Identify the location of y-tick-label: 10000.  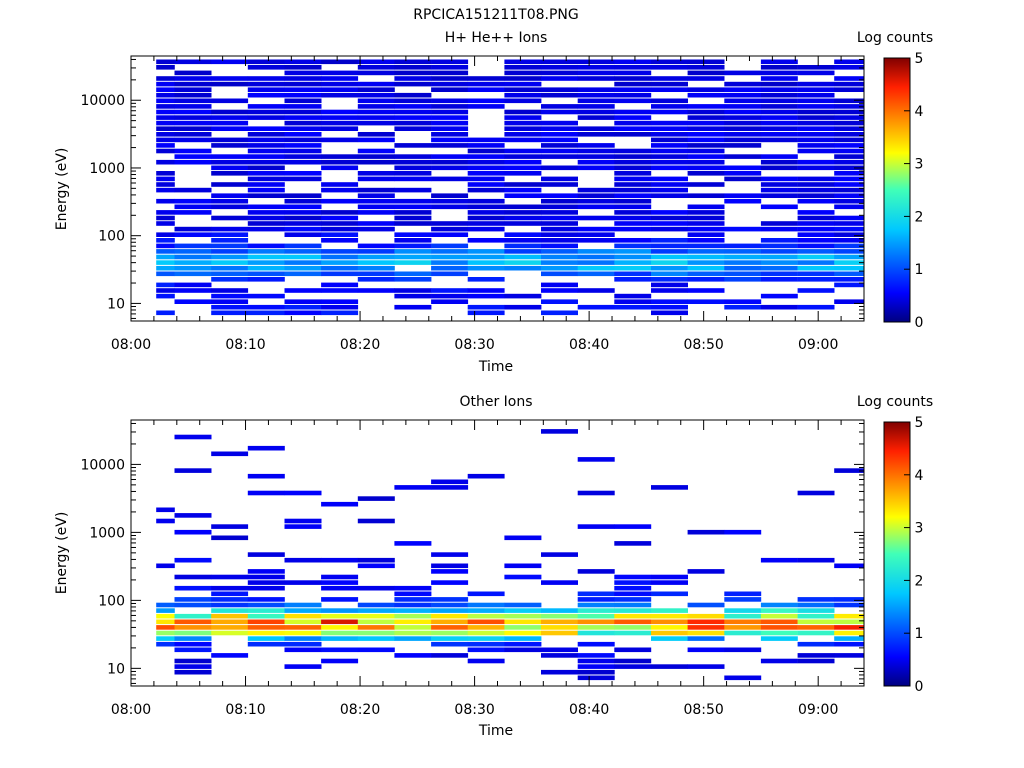
(102, 465).